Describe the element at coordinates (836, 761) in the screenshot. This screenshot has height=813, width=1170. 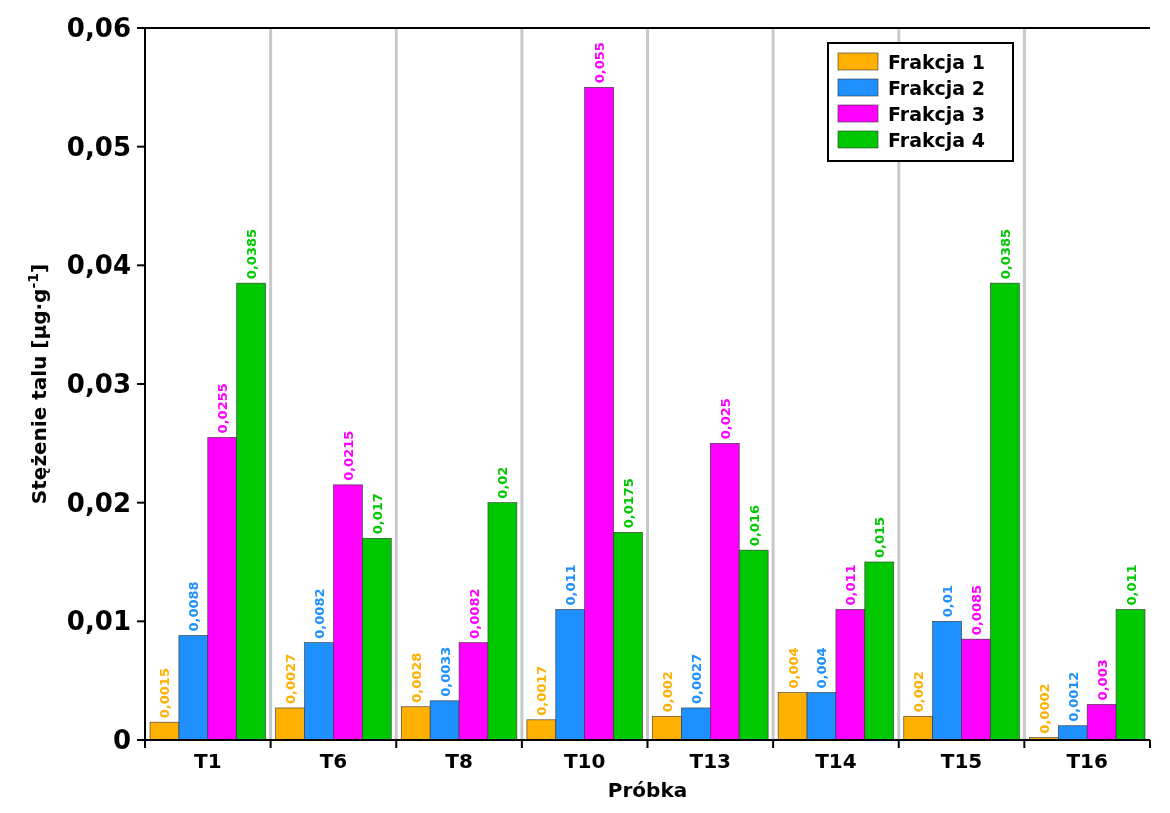
I see `x-tick-label: T14` at that location.